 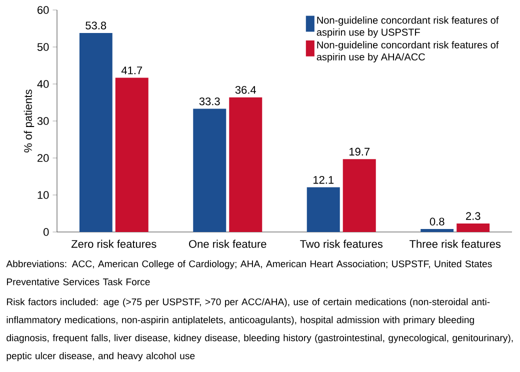 What do you see at coordinates (341, 244) in the screenshot?
I see `x-tick-label: Two risk features` at bounding box center [341, 244].